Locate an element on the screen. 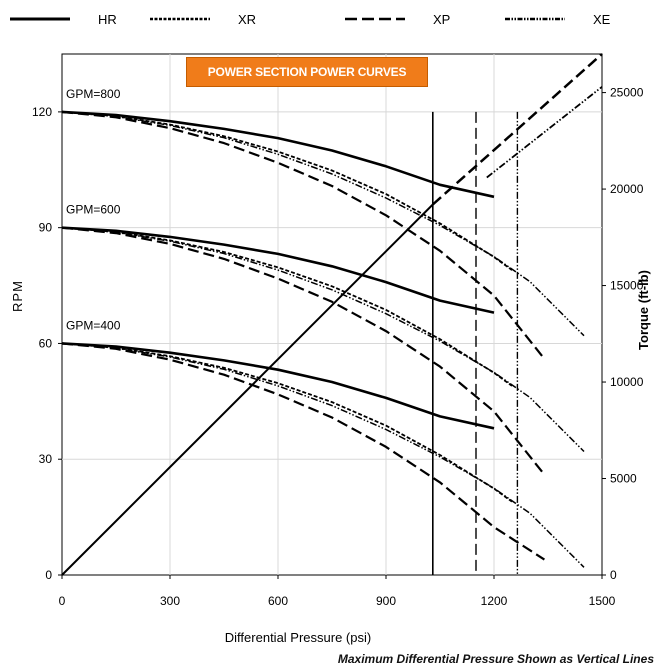 The width and height of the screenshot is (660, 670). y2-tick-label: 15000 is located at coordinates (627, 286).